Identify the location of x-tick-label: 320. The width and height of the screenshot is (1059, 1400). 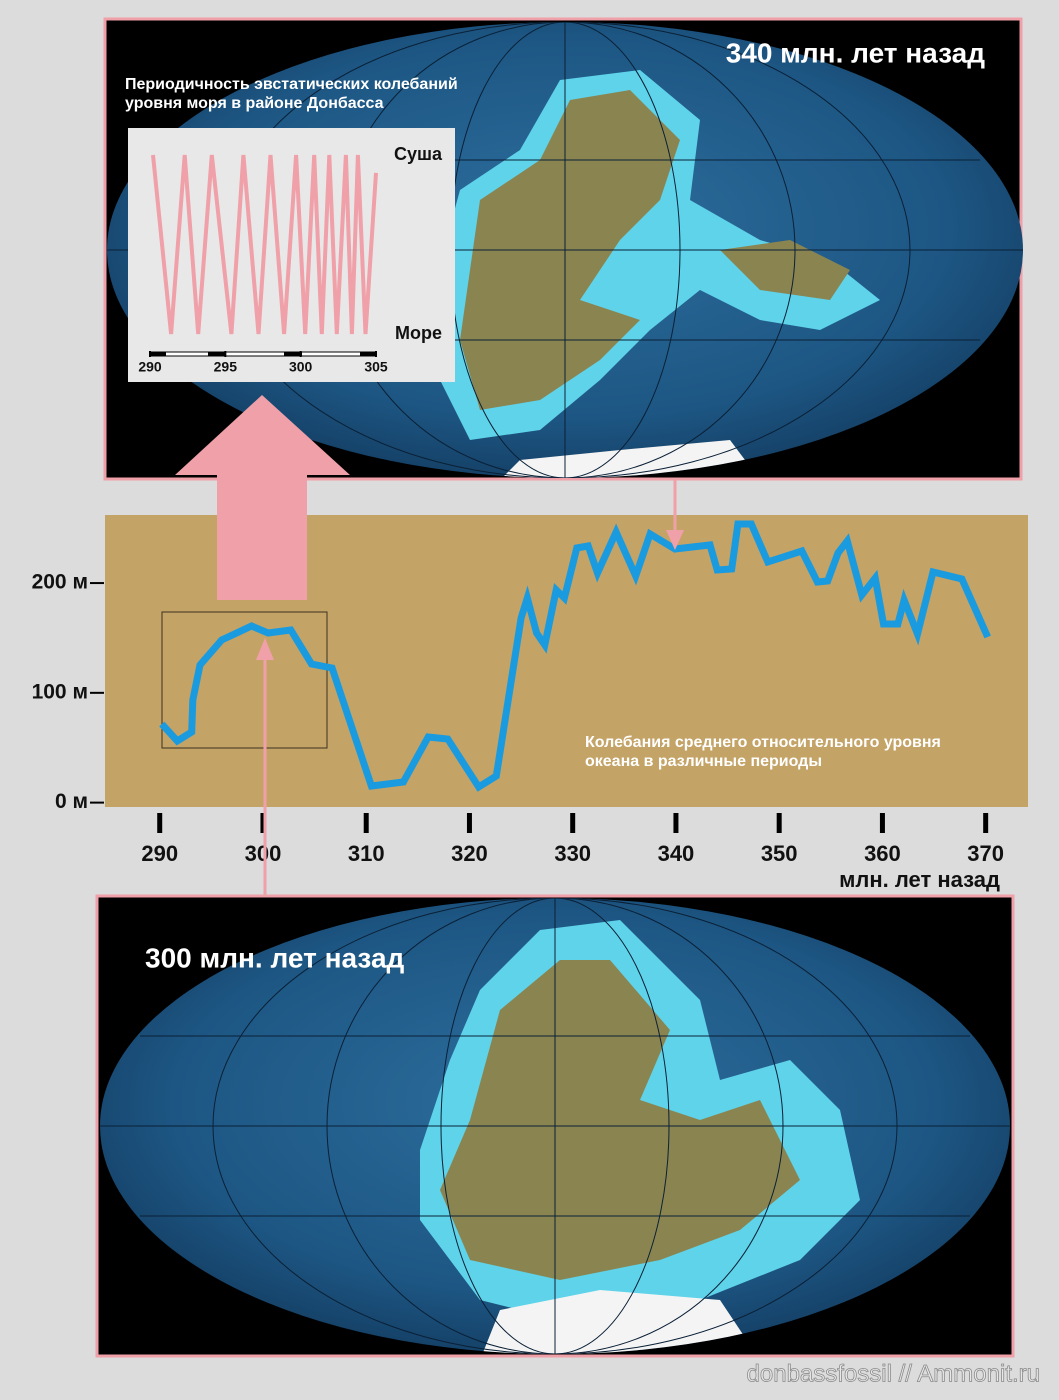
(469, 853).